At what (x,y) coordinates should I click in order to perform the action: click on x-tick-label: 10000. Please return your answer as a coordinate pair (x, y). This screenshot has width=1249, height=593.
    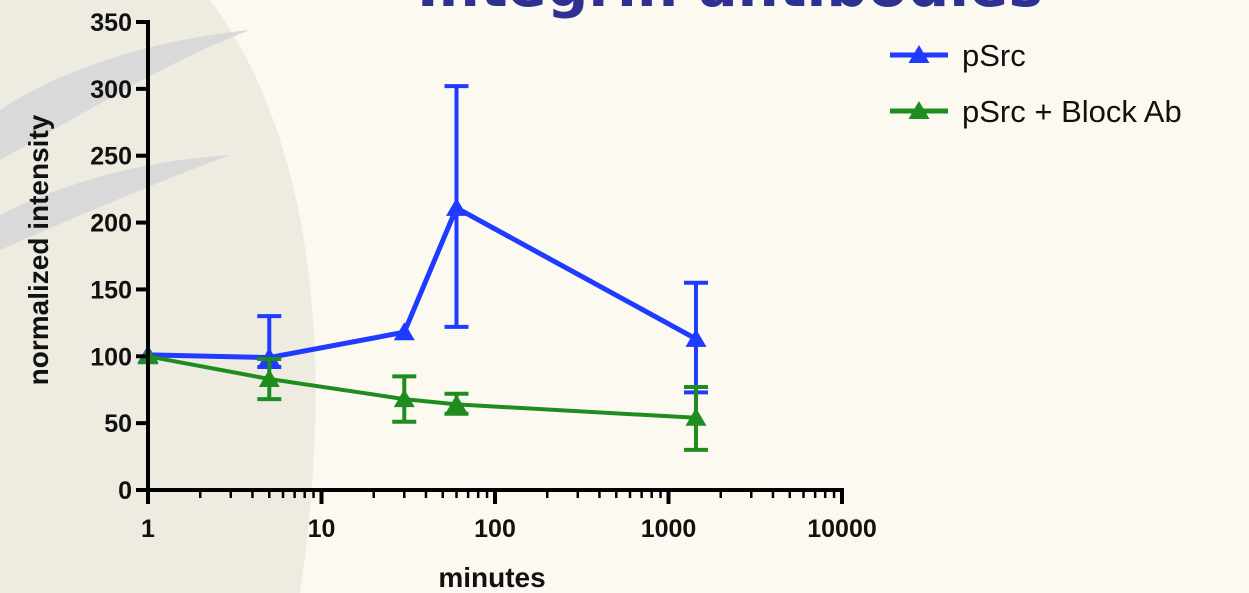
    Looking at the image, I should click on (842, 529).